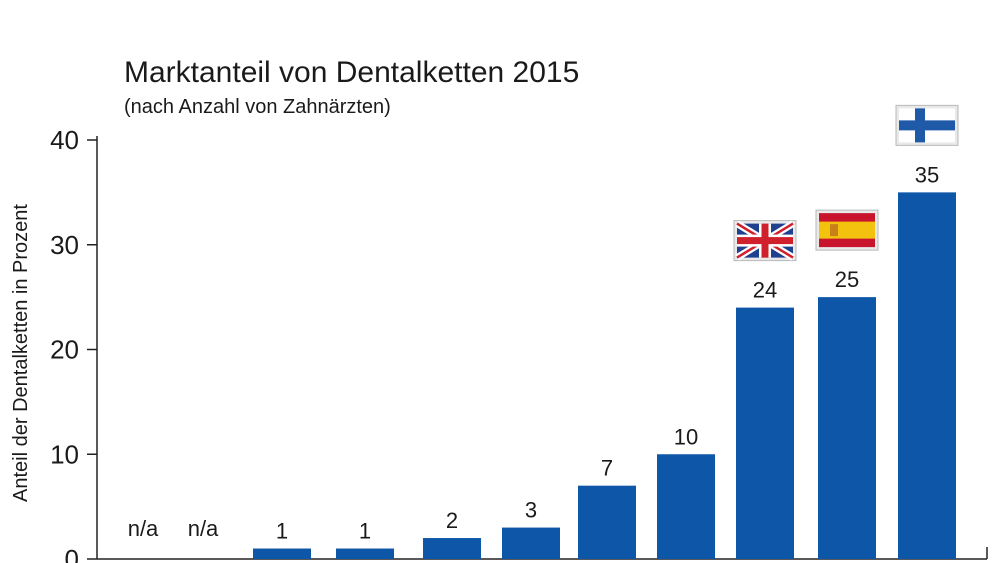  What do you see at coordinates (257, 107) in the screenshot?
I see `chart-subtitle: (nach Anzahl von Zahnärzten)` at bounding box center [257, 107].